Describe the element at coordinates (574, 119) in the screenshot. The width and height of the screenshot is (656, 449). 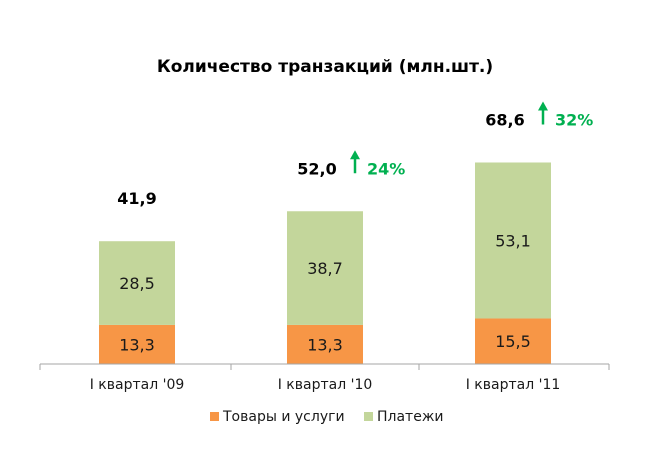
I see `growth-label: 32%` at that location.